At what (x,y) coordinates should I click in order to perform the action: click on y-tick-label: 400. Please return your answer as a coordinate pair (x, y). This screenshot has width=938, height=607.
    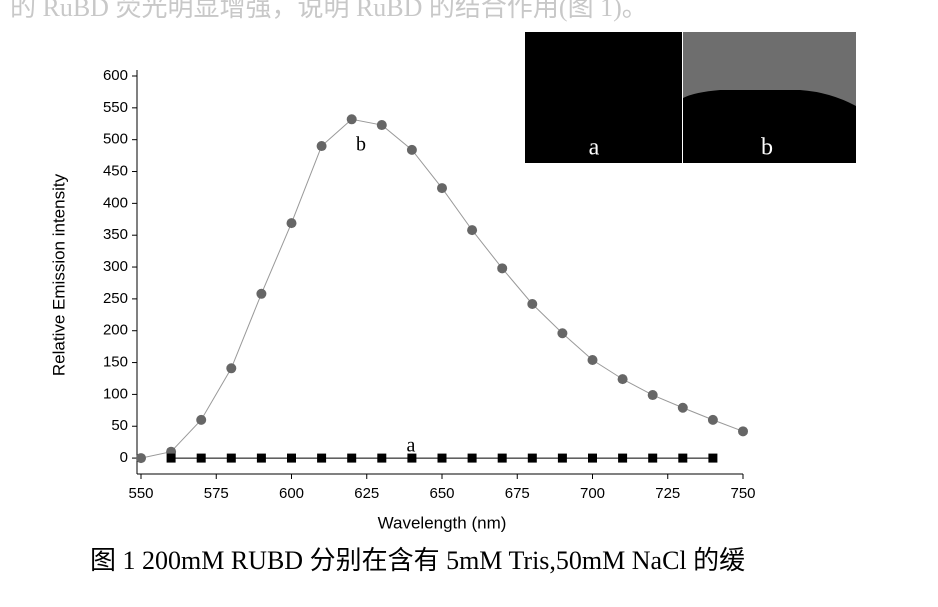
    Looking at the image, I should click on (115, 202).